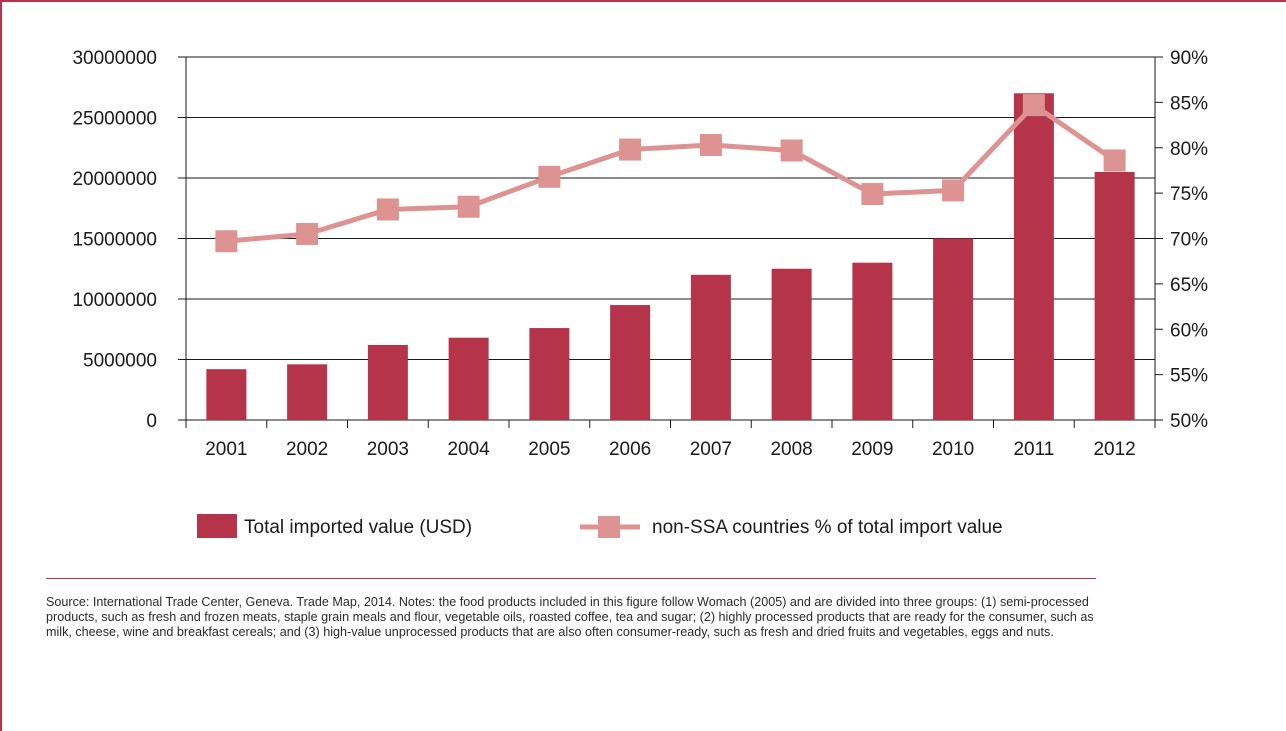 This screenshot has height=731, width=1286. What do you see at coordinates (1189, 330) in the screenshot?
I see `y-right-tick-label: 60%` at bounding box center [1189, 330].